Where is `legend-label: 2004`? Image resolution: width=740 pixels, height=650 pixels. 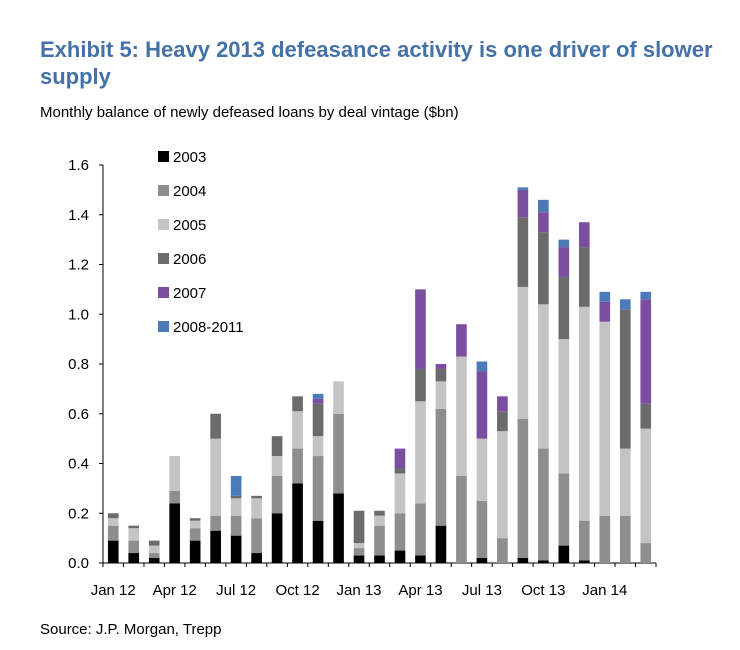 legend-label: 2004 is located at coordinates (189, 191).